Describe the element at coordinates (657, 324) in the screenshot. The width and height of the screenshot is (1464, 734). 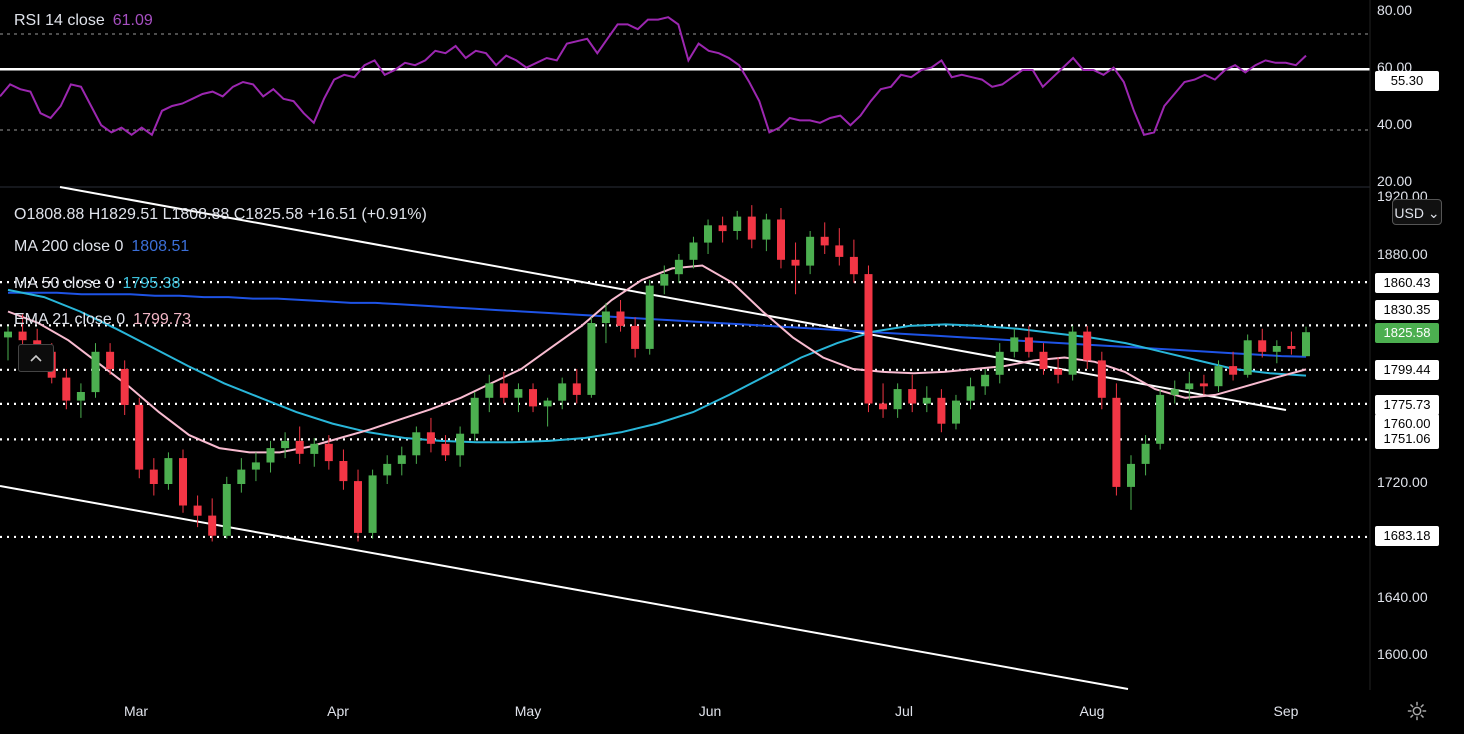
I see `ma200-line` at that location.